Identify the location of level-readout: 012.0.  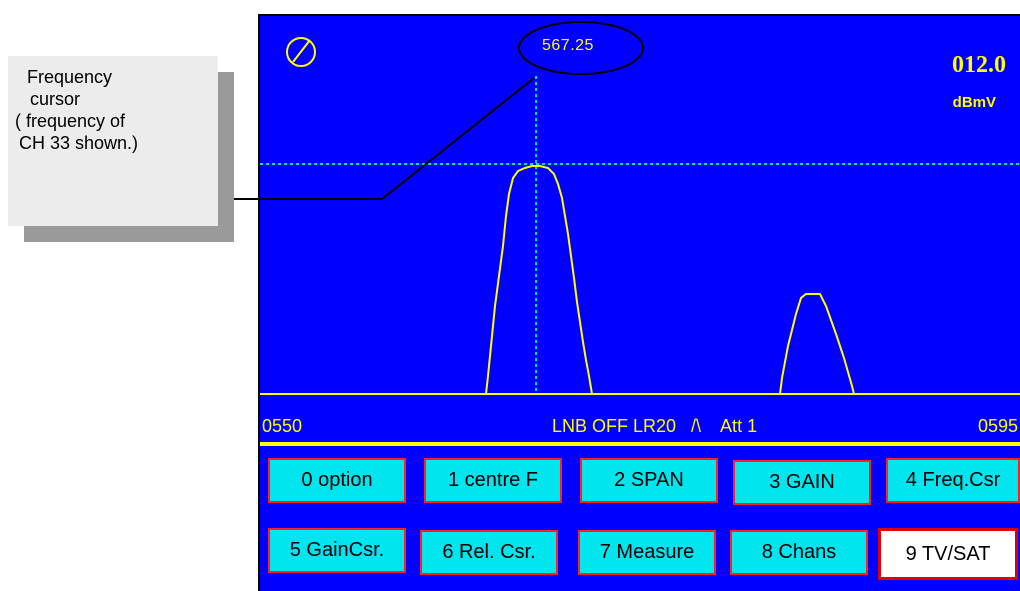
(979, 65).